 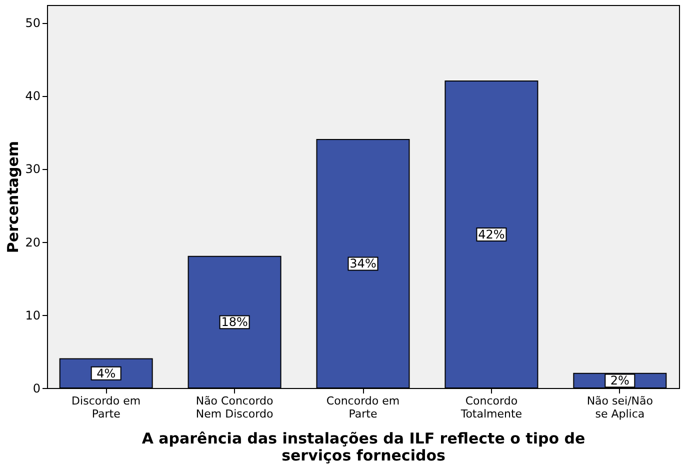 What do you see at coordinates (32, 23) in the screenshot?
I see `y-tick-label: 50` at bounding box center [32, 23].